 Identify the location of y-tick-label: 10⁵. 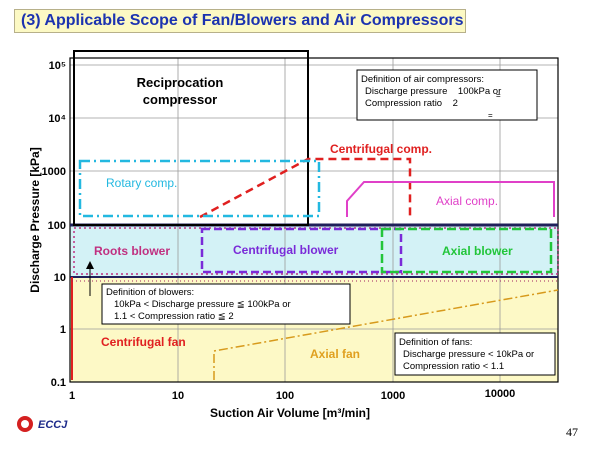
(57, 66).